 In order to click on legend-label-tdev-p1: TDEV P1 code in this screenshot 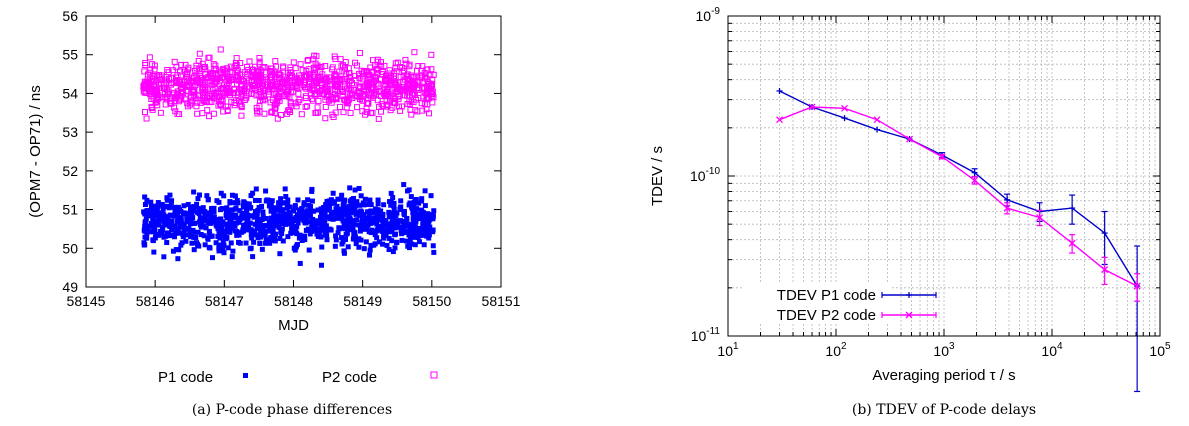, I will do `click(826, 295)`.